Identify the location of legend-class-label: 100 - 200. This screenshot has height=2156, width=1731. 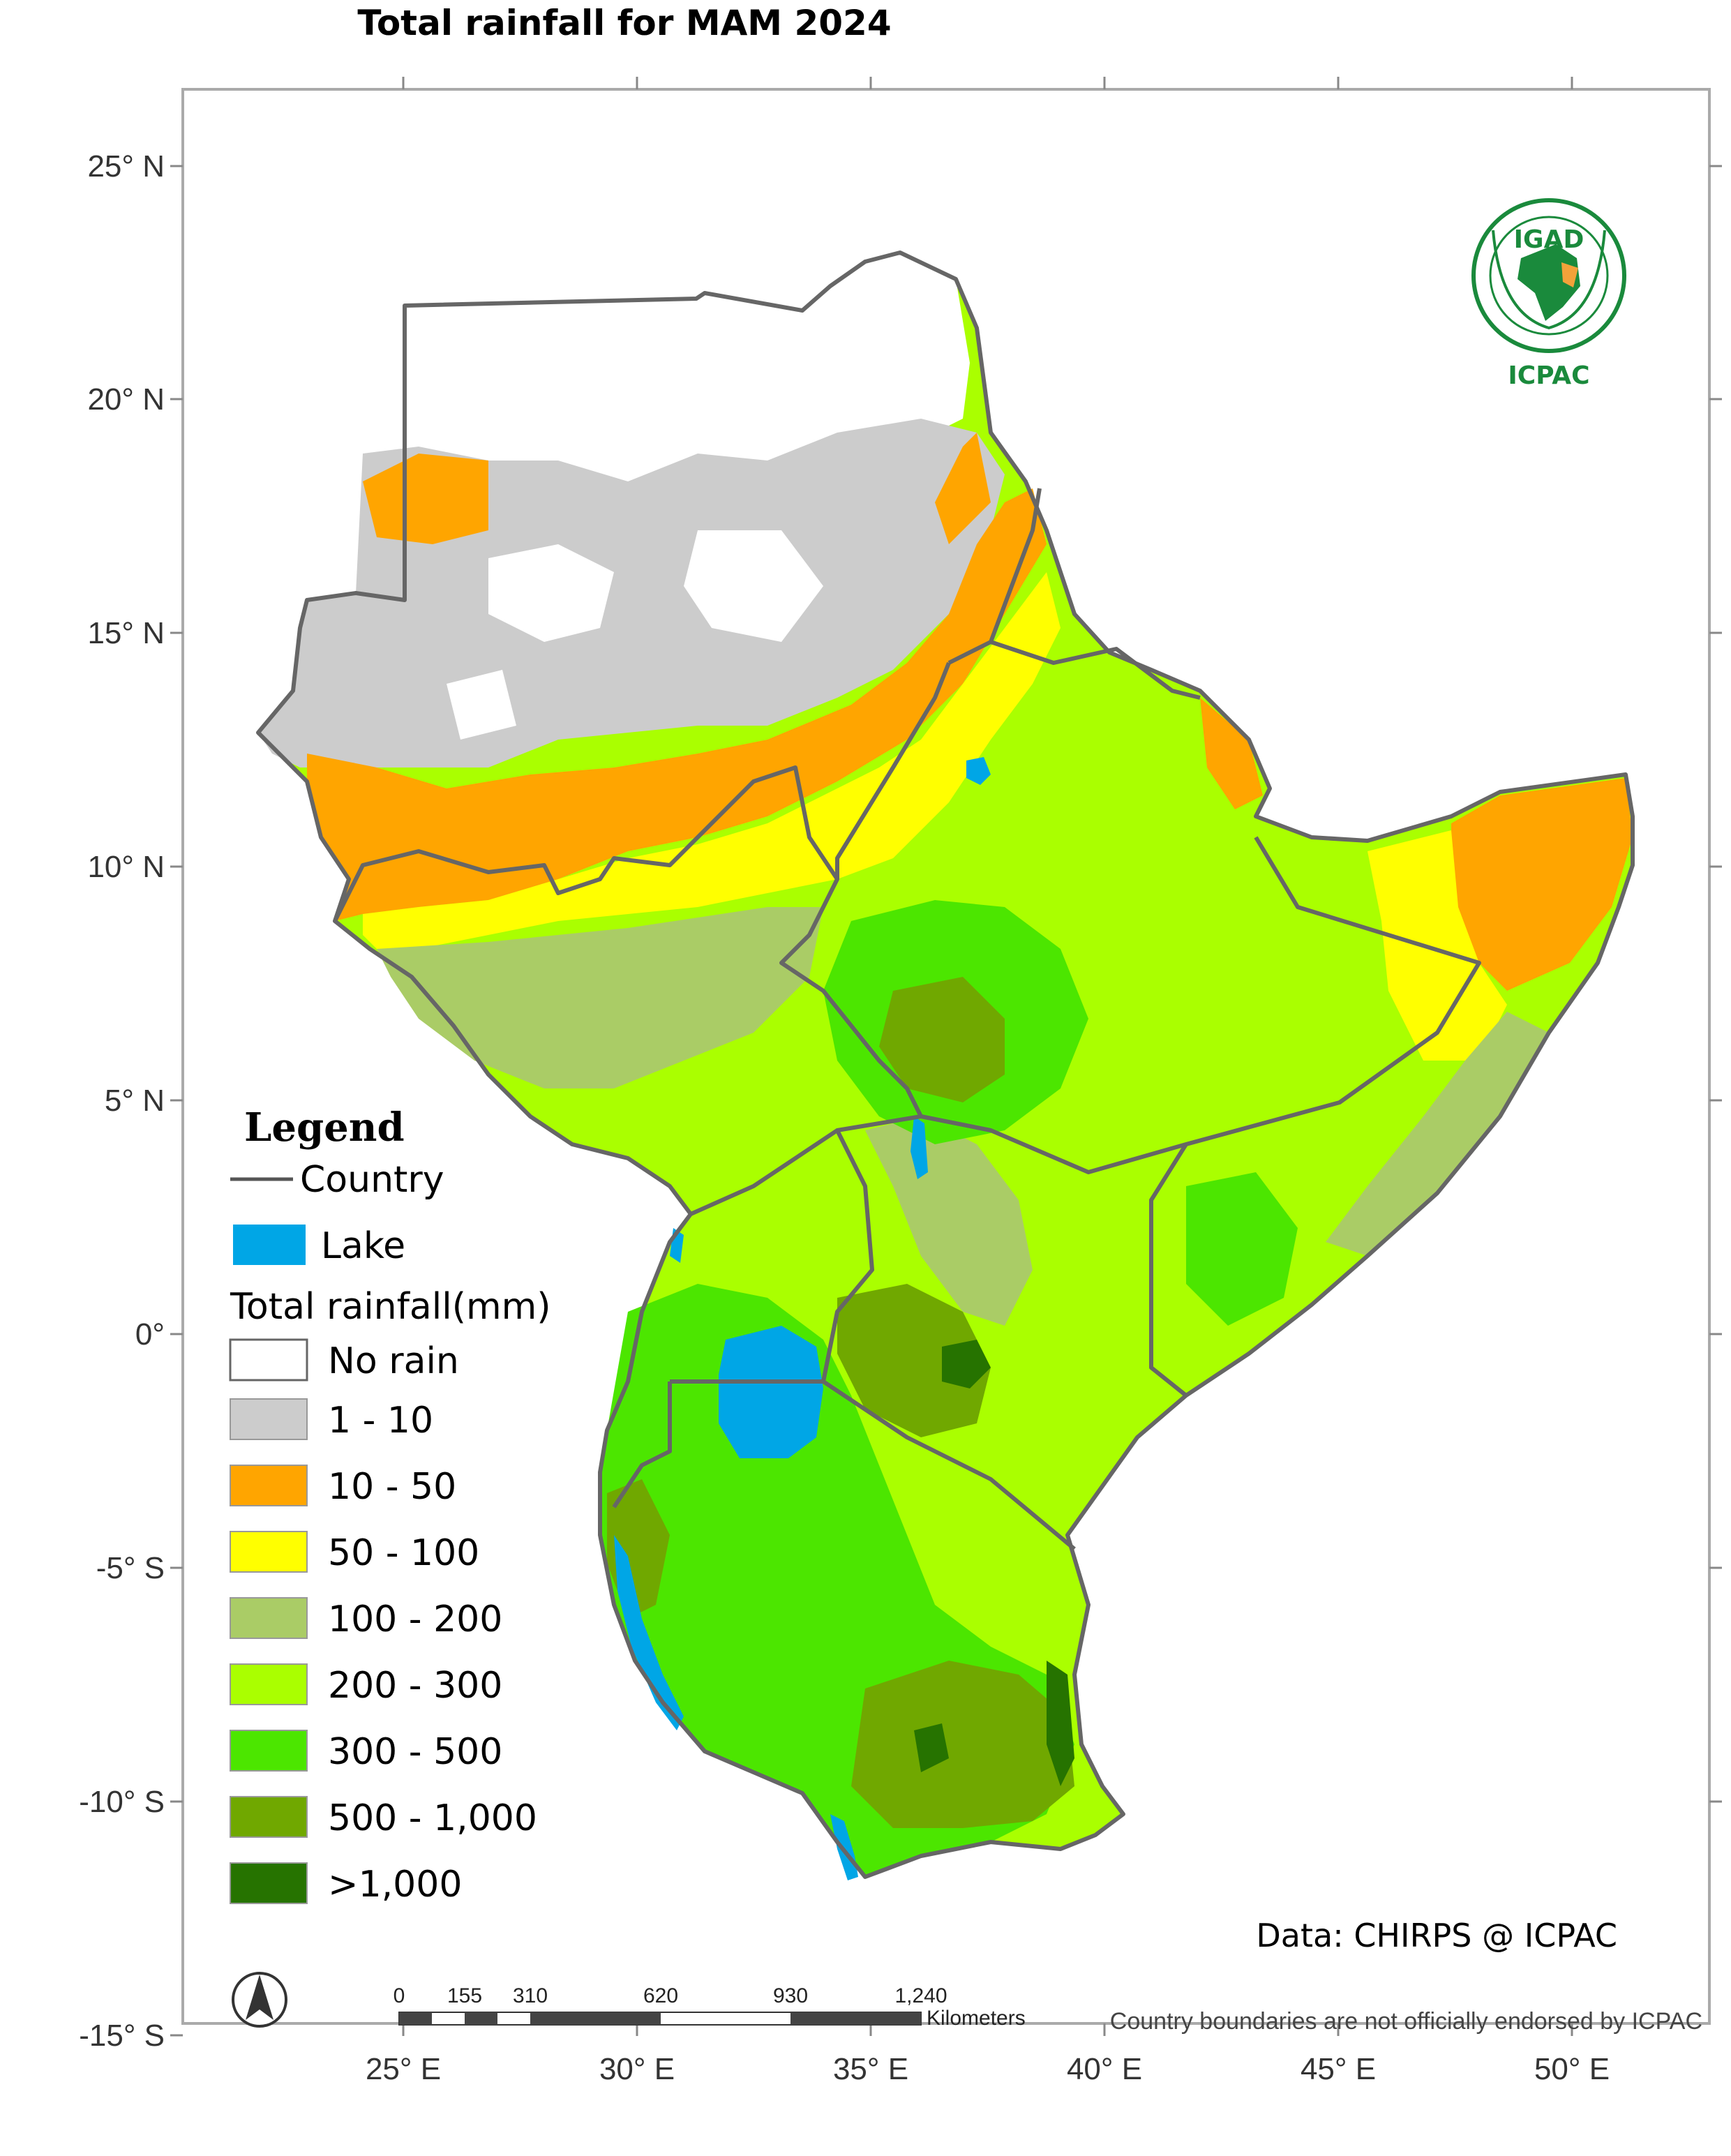
(415, 1619).